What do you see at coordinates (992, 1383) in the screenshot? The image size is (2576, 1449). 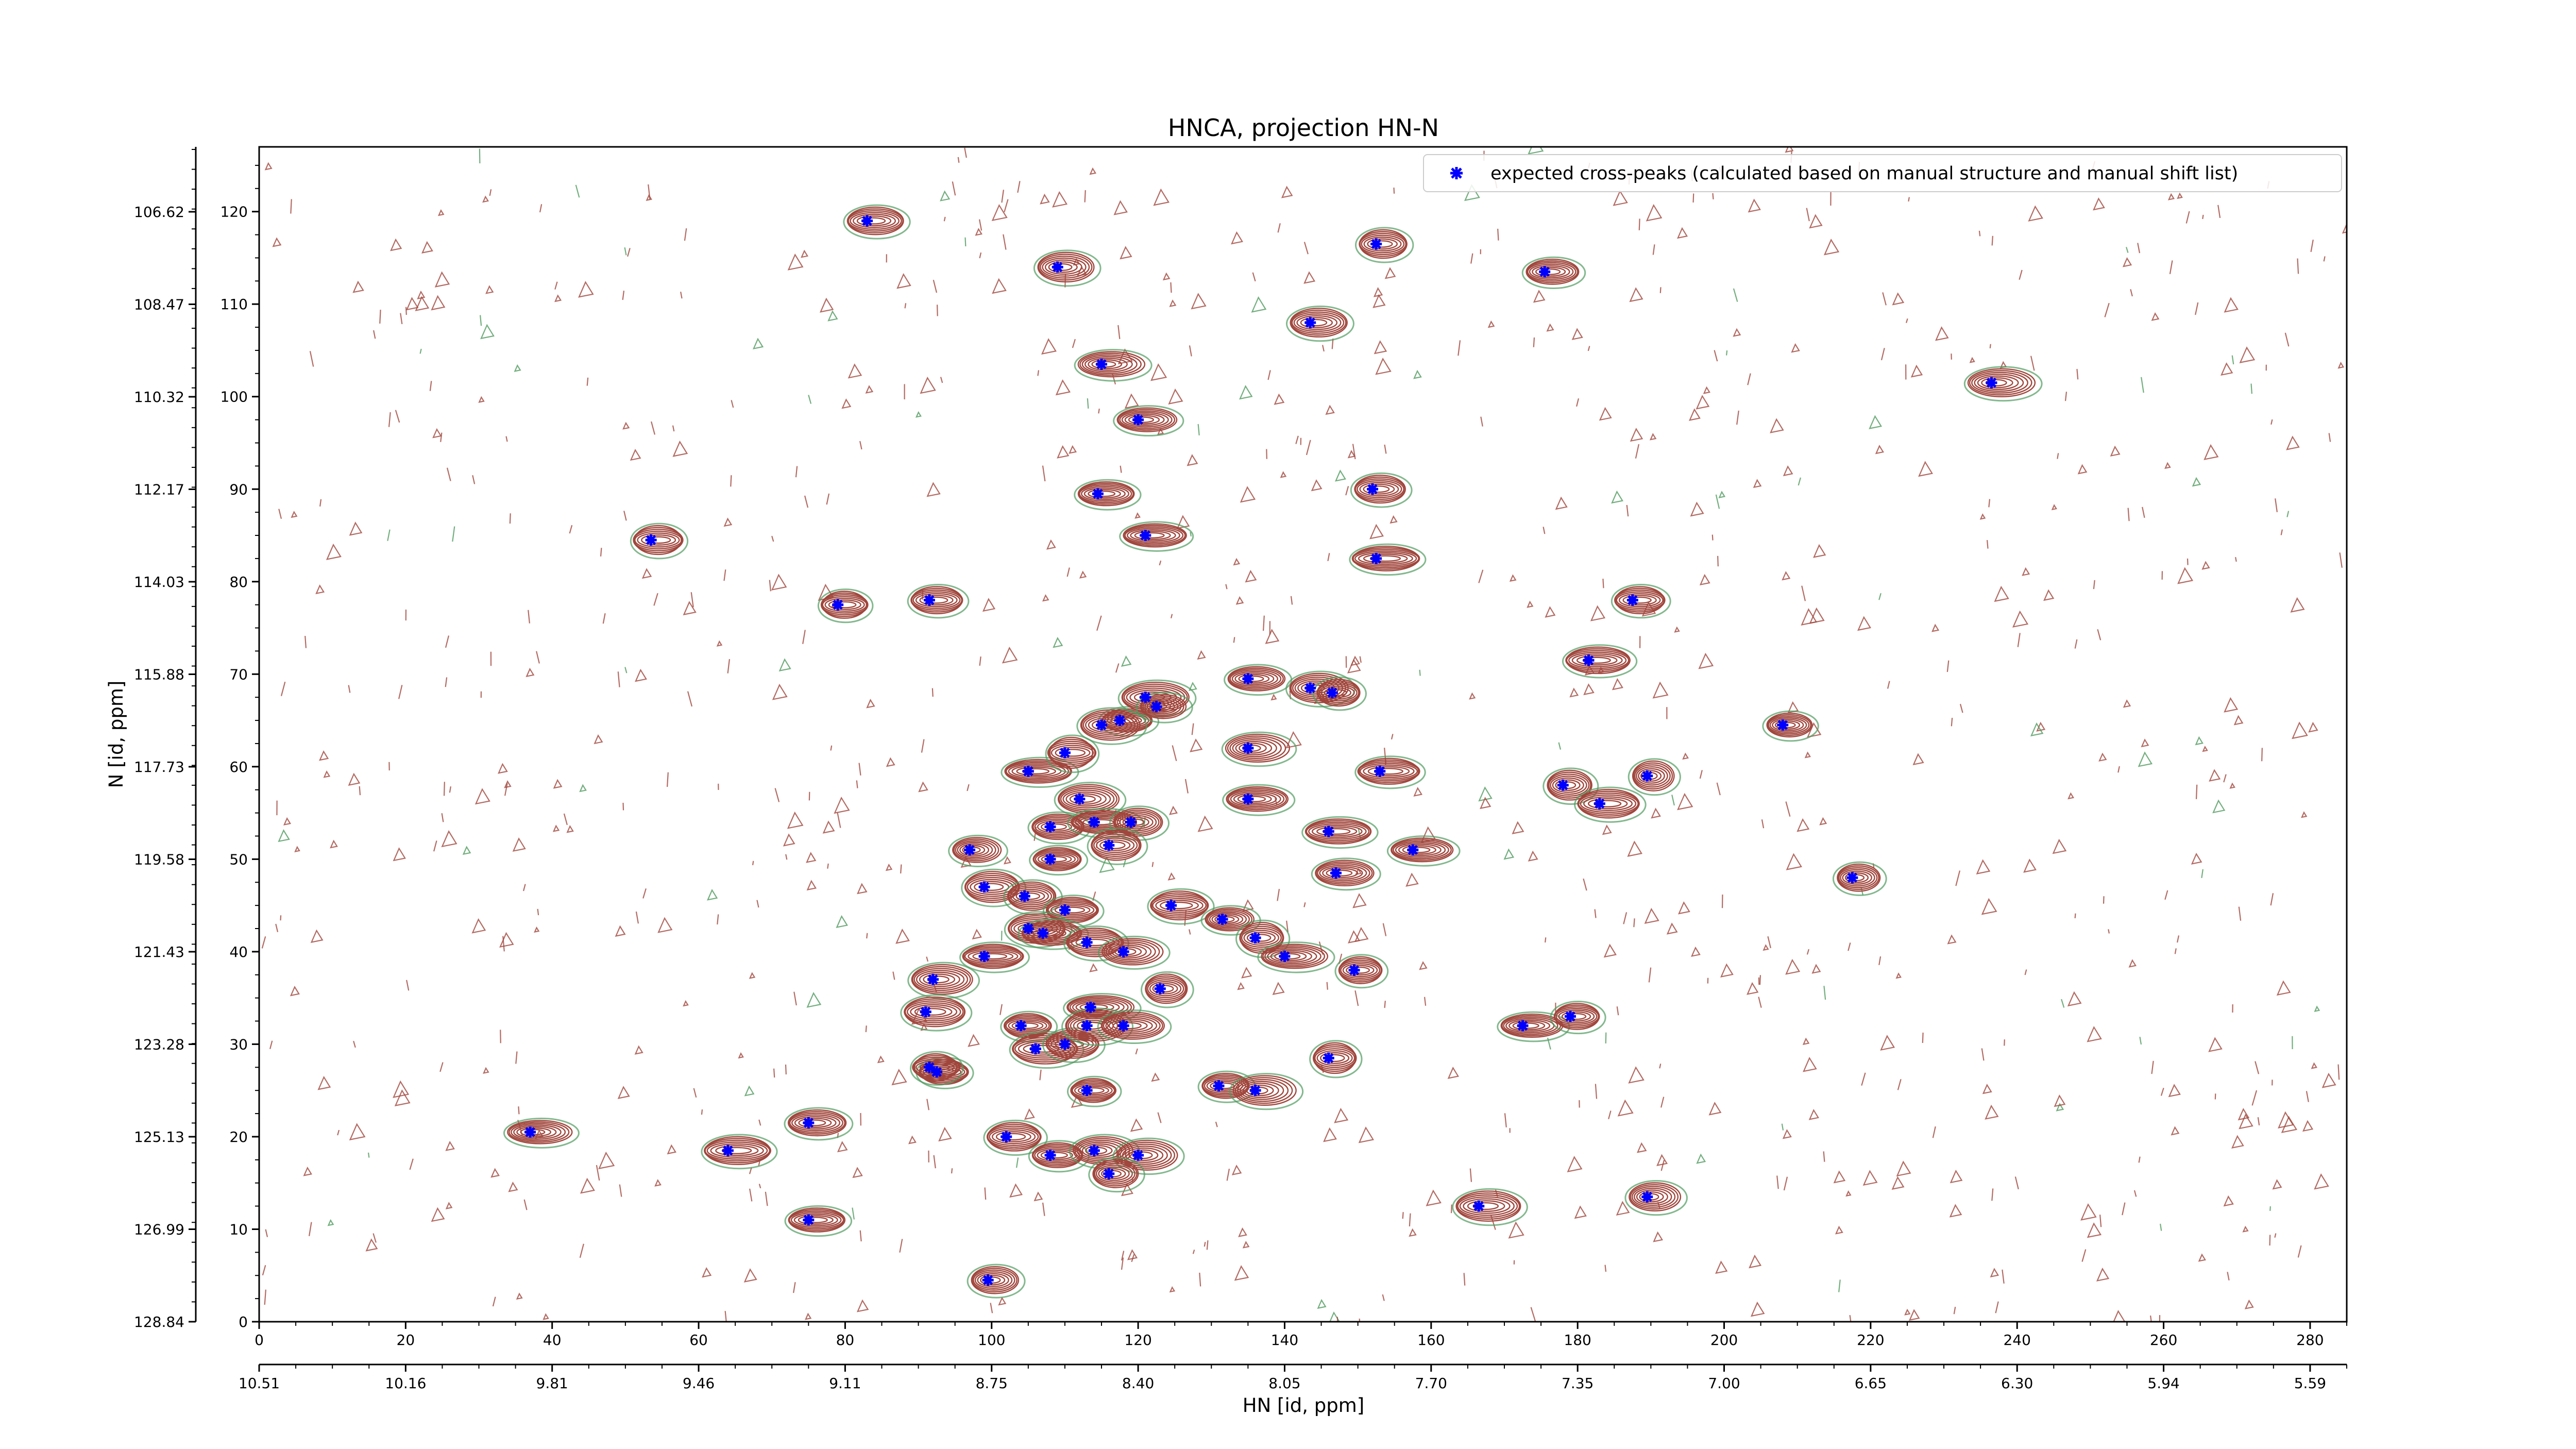 I see `x2-tick-label: 8.75` at bounding box center [992, 1383].